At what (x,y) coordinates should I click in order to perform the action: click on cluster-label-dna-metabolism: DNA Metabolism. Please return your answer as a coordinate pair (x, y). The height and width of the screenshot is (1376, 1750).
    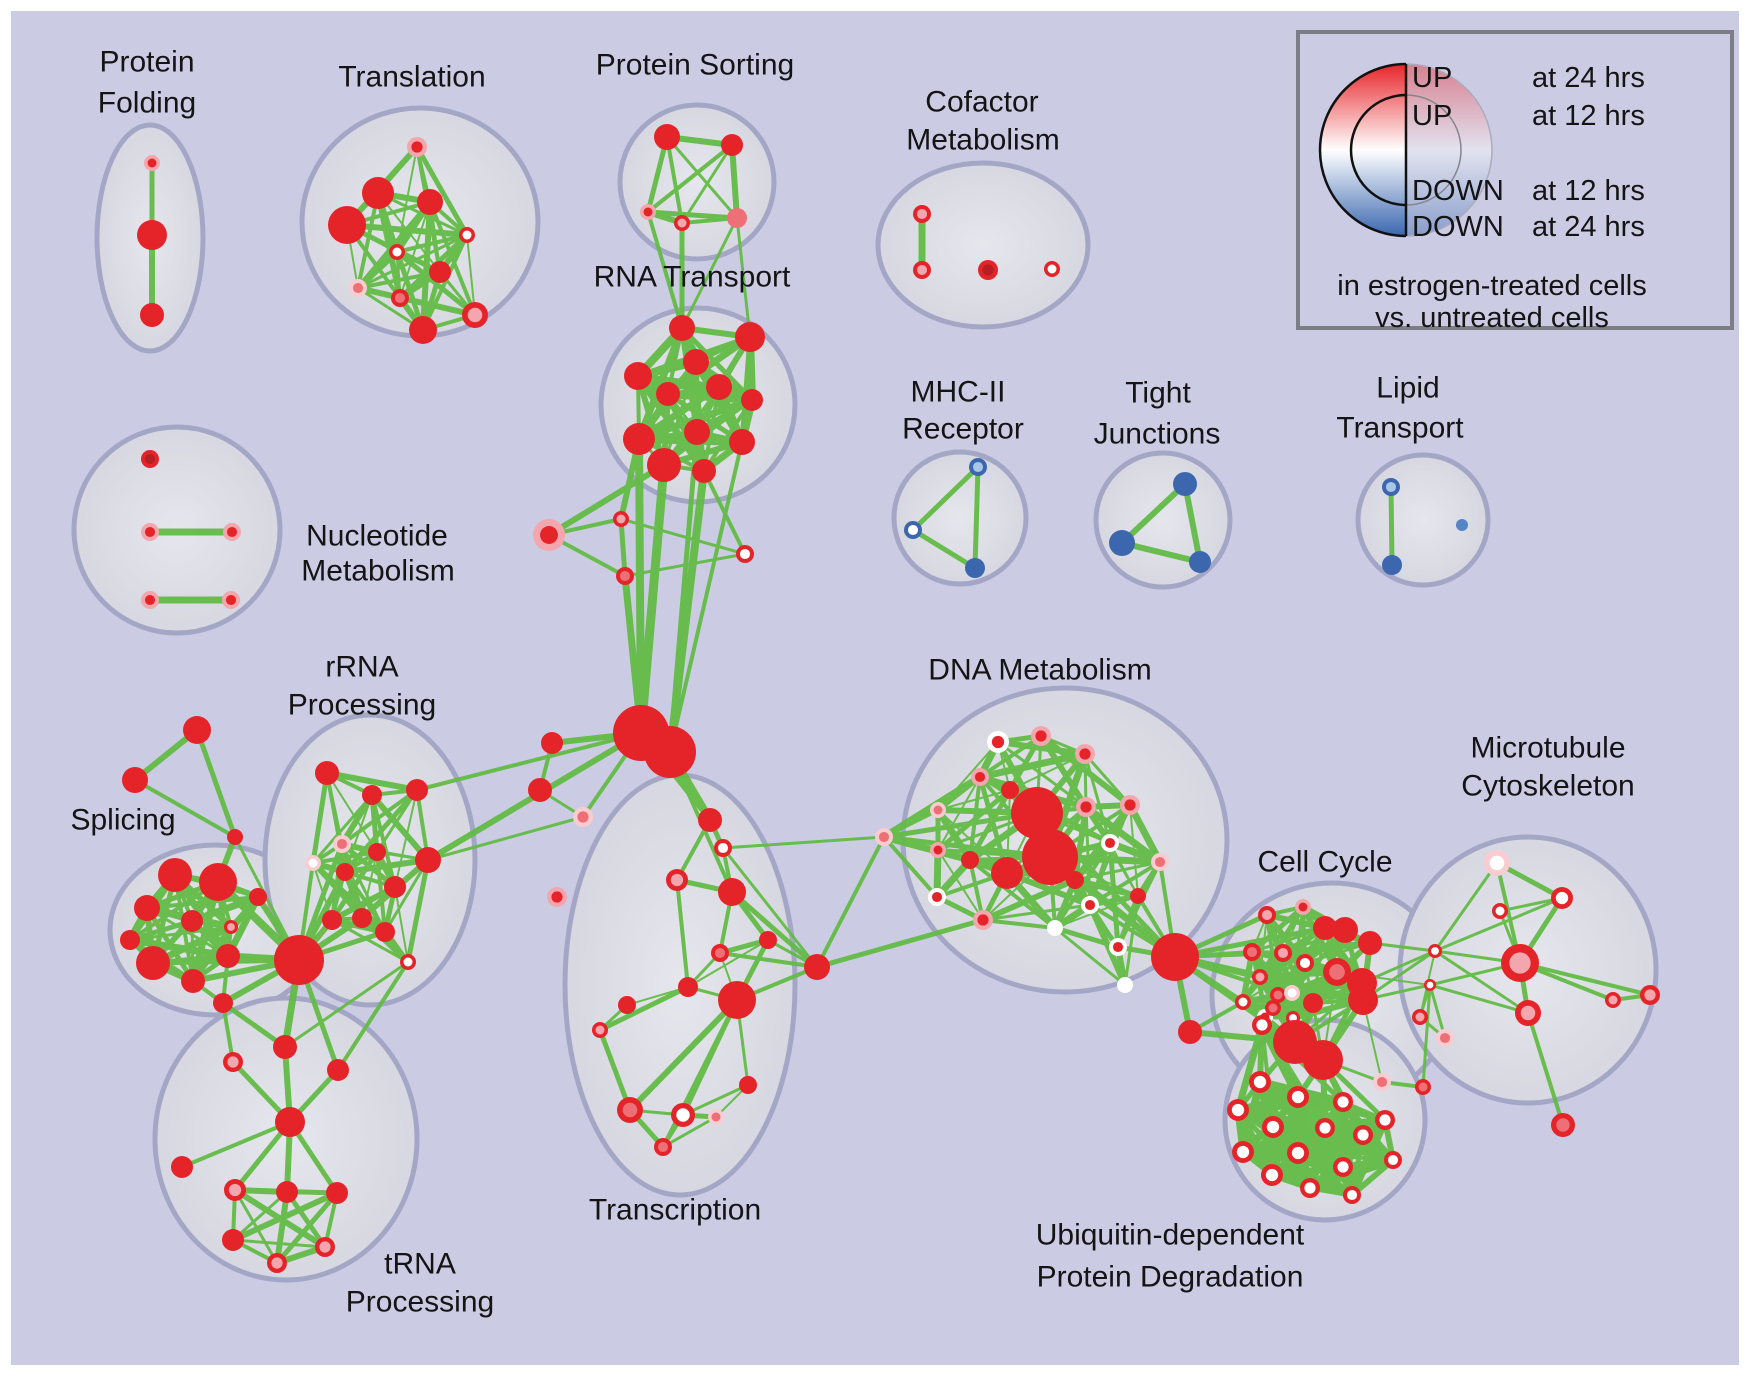
    Looking at the image, I should click on (1039, 670).